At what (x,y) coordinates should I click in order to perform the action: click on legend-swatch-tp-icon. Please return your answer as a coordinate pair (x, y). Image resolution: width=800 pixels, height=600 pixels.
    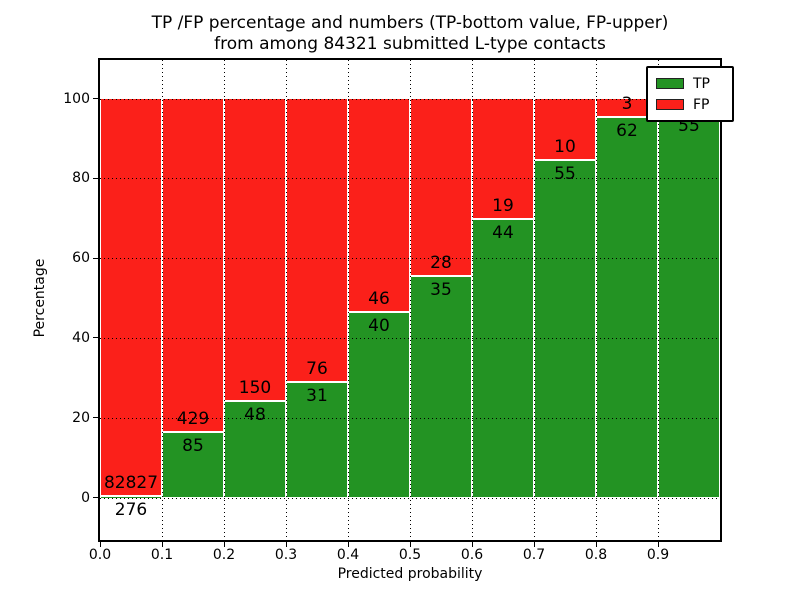
    Looking at the image, I should click on (670, 83).